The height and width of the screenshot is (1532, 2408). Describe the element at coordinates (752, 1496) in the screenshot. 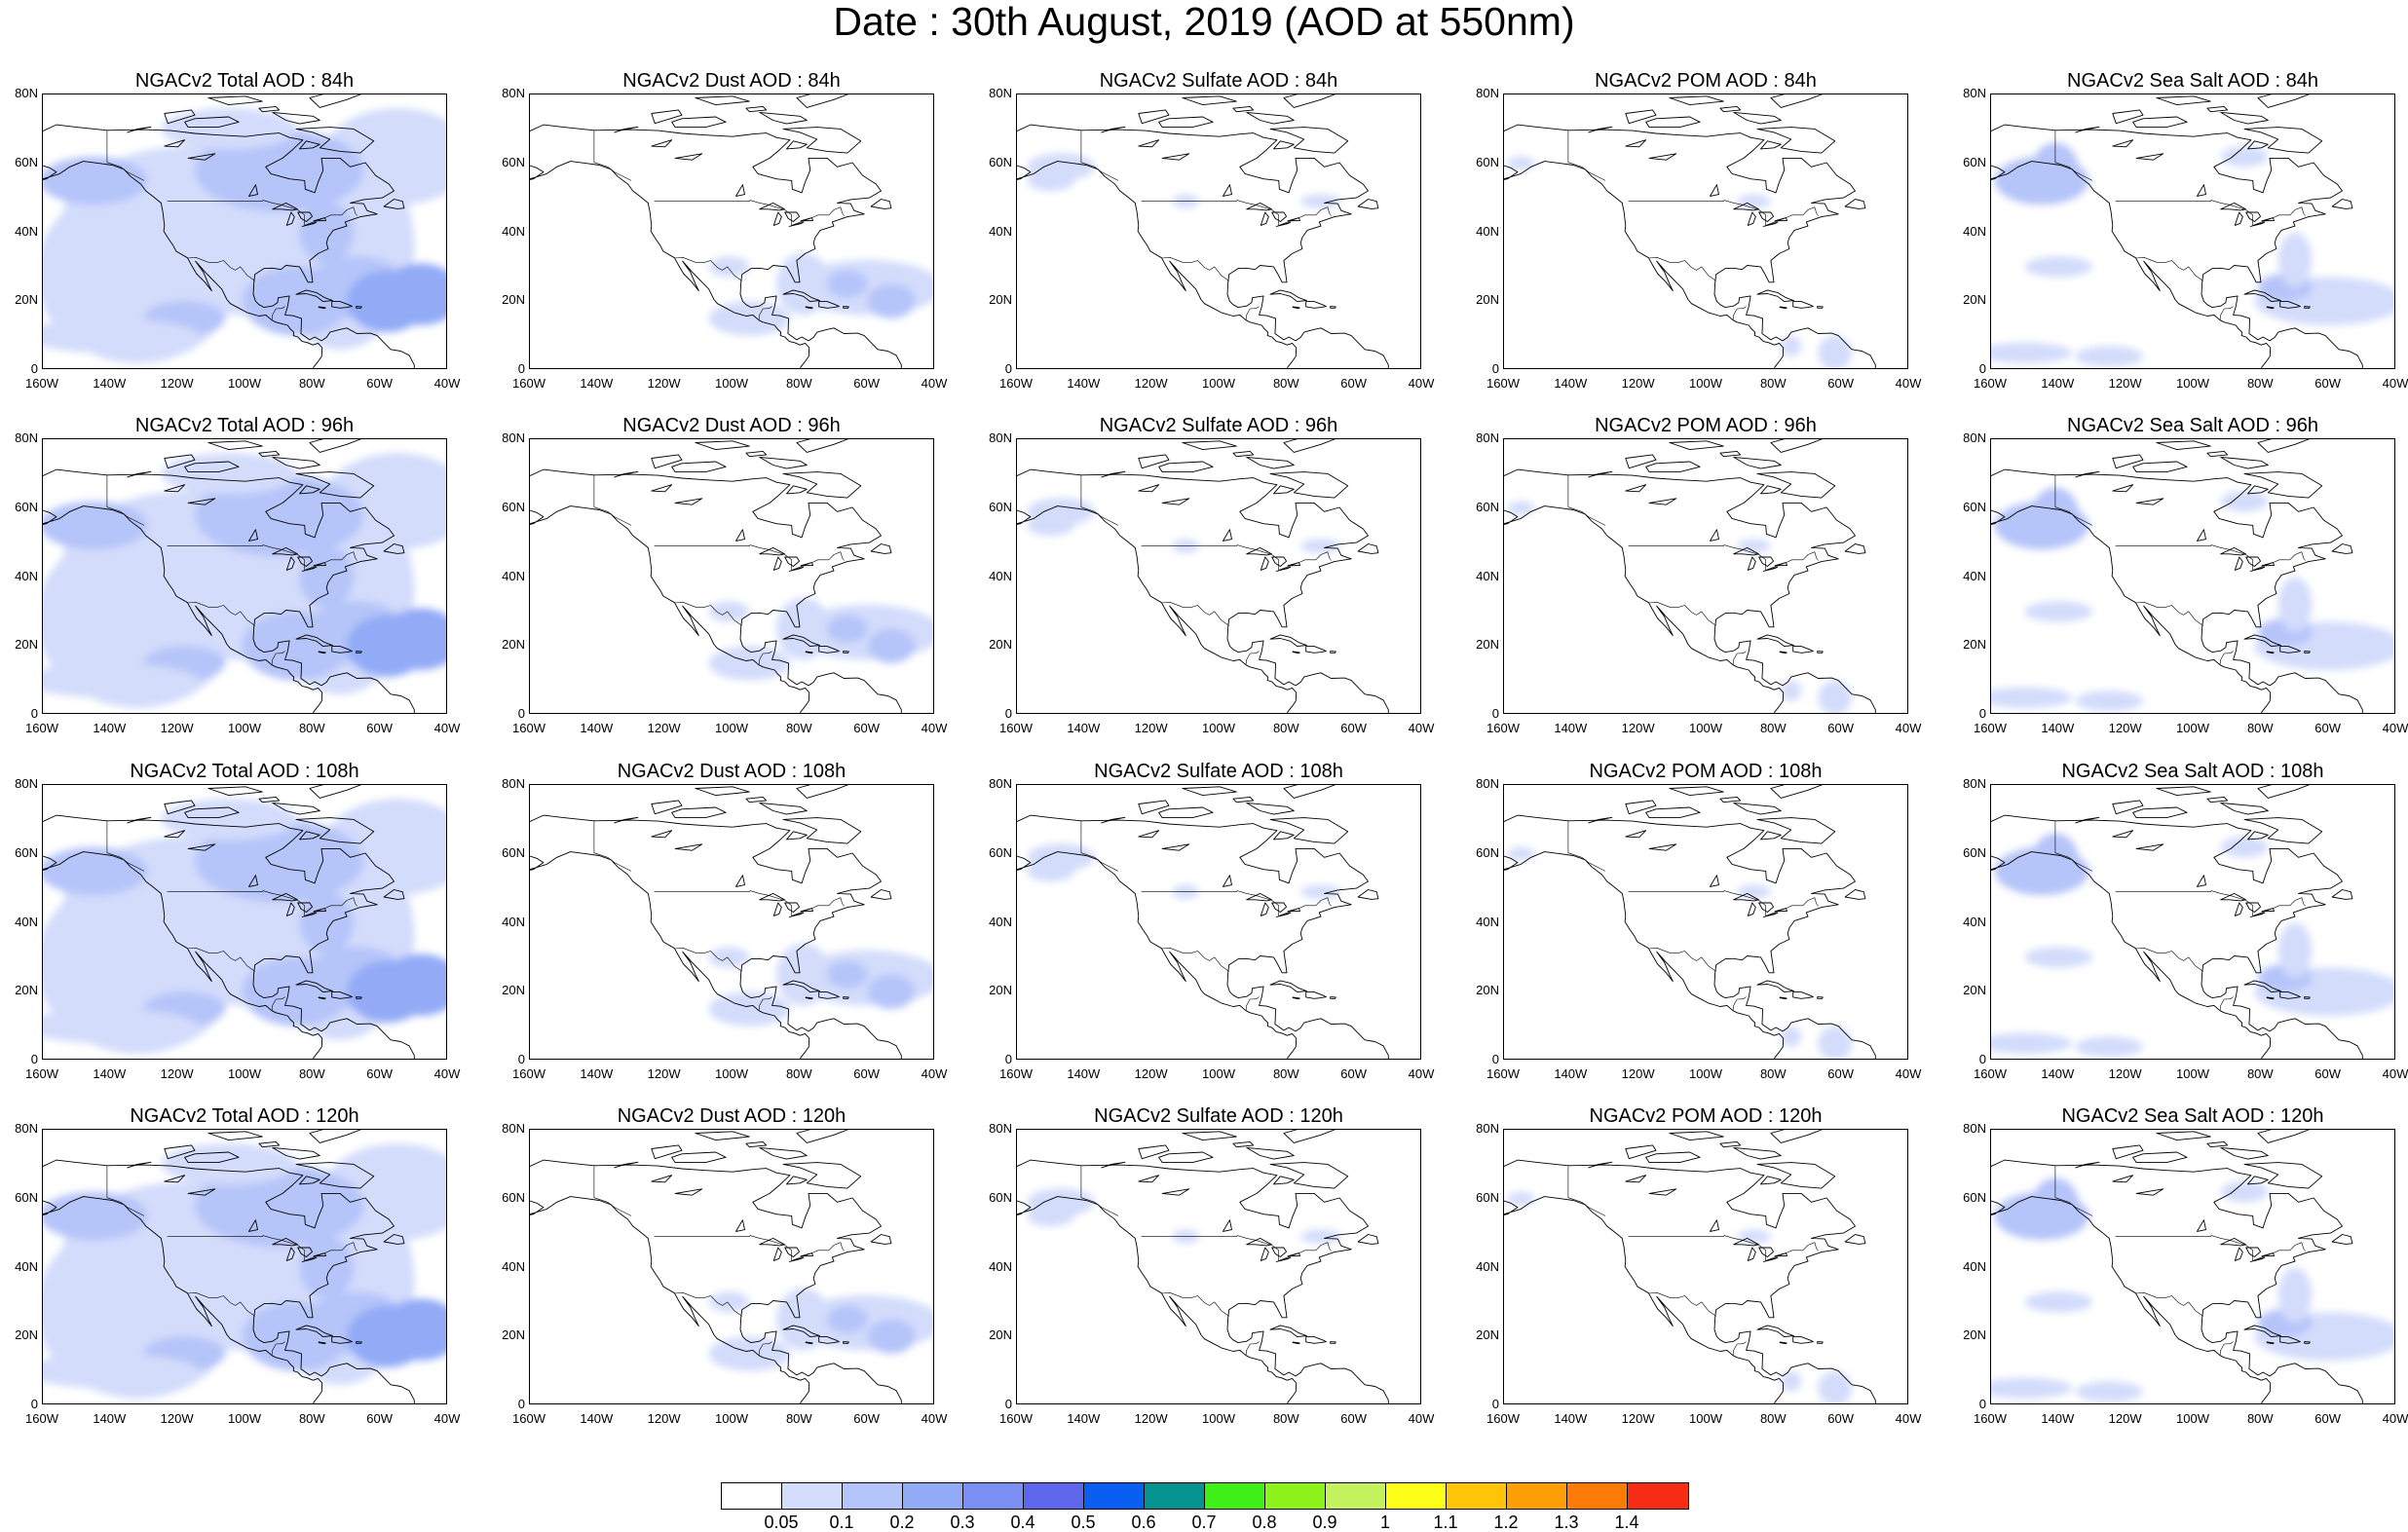

I see `colorbar-swatch` at that location.